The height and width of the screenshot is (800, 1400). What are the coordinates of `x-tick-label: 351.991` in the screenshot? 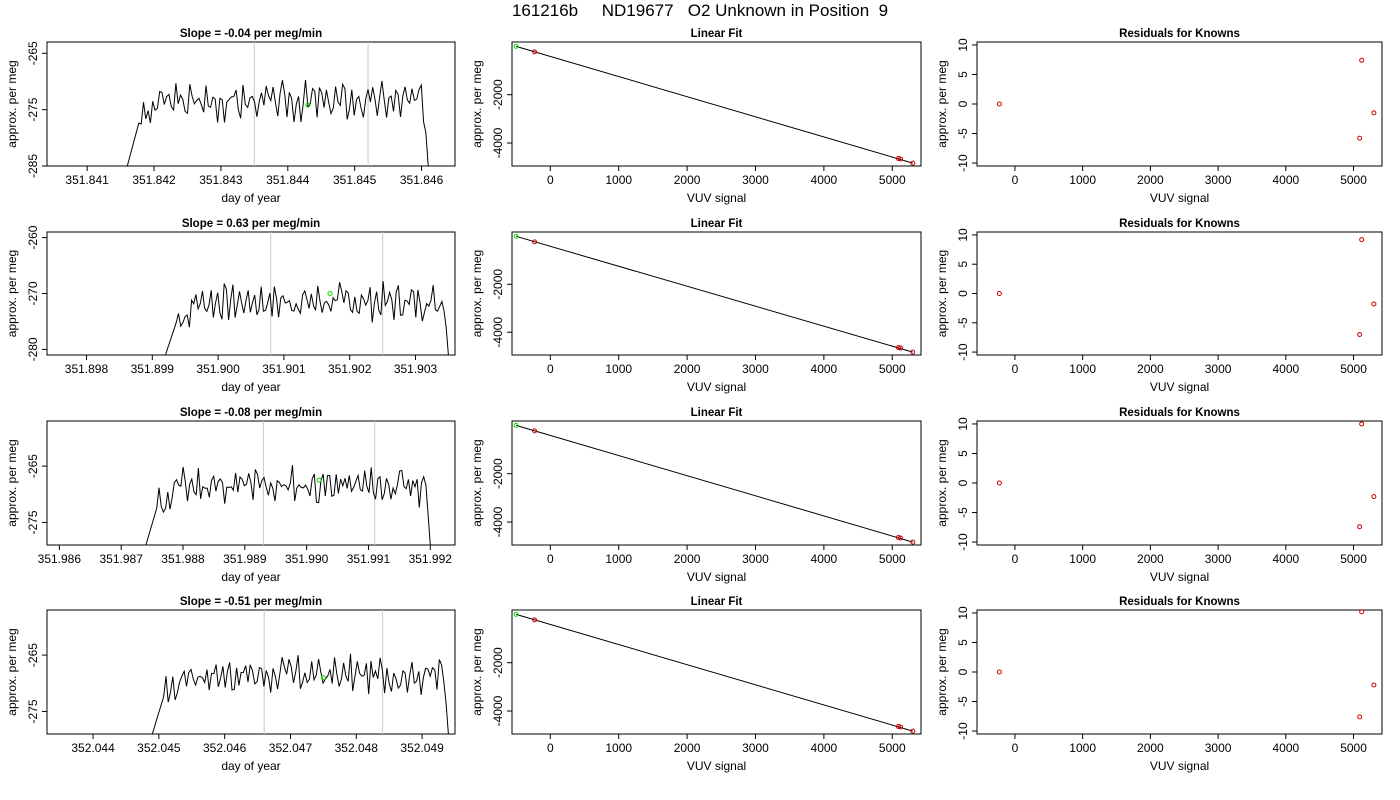 It's located at (369, 559).